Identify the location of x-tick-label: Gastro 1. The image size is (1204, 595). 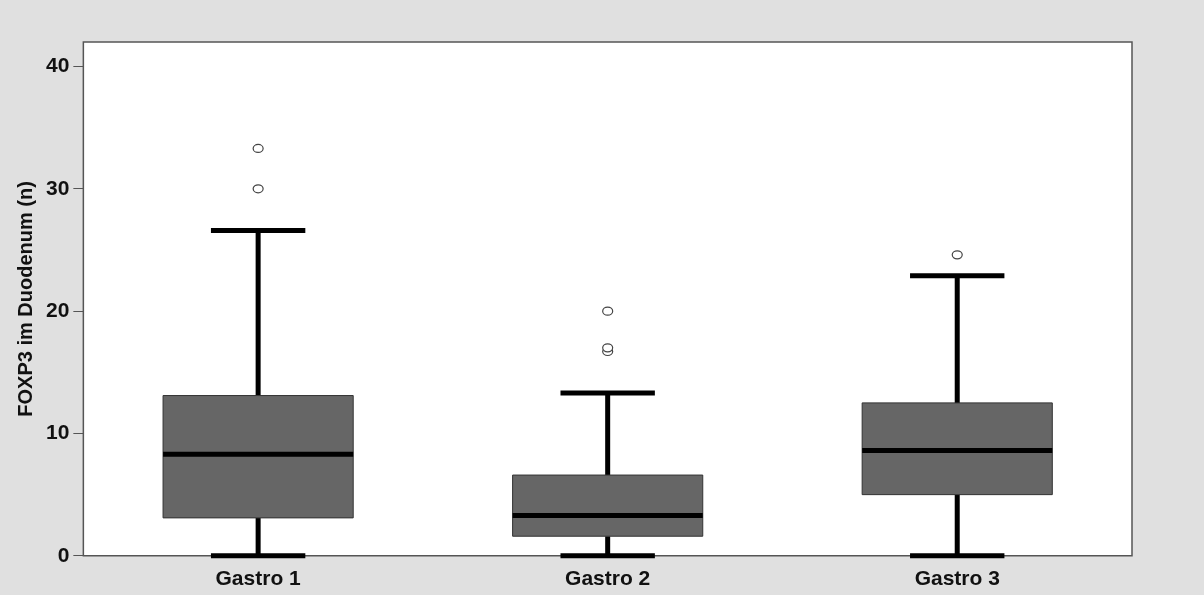
(258, 578).